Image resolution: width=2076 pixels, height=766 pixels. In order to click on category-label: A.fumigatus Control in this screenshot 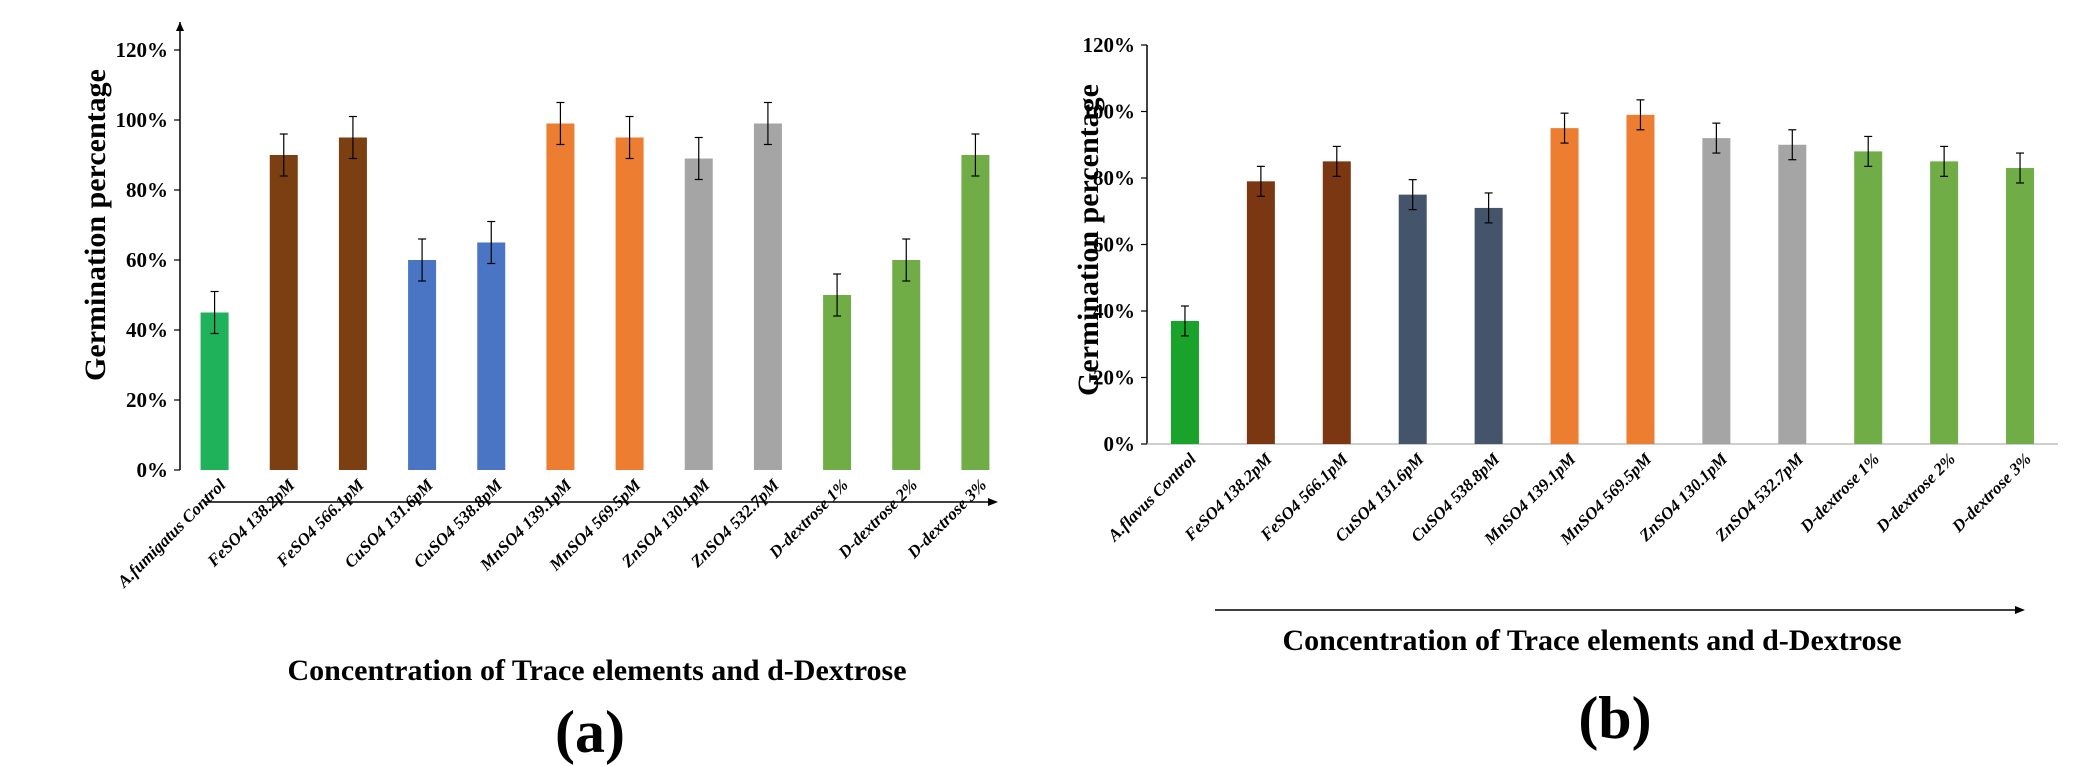, I will do `click(171, 533)`.